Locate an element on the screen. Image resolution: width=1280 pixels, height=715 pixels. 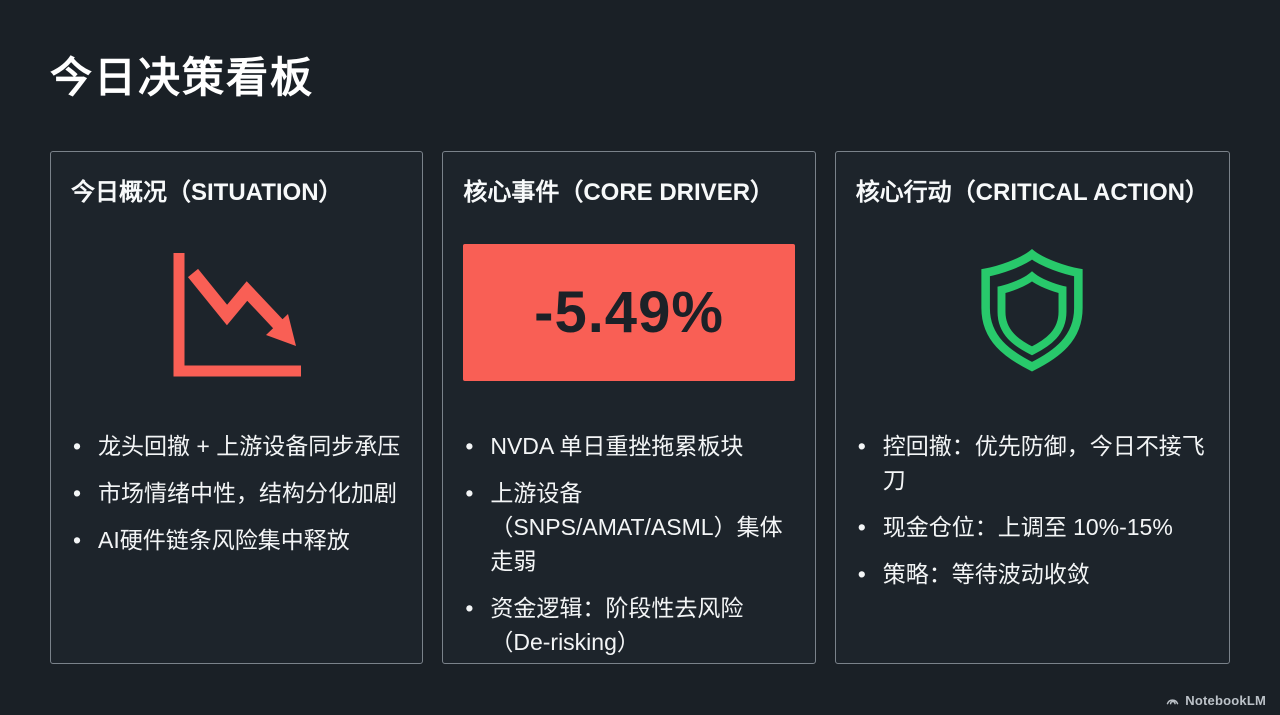
card-critical-action-title: 核心行动（CRITICAL ACTION） is located at coordinates (1032, 192).